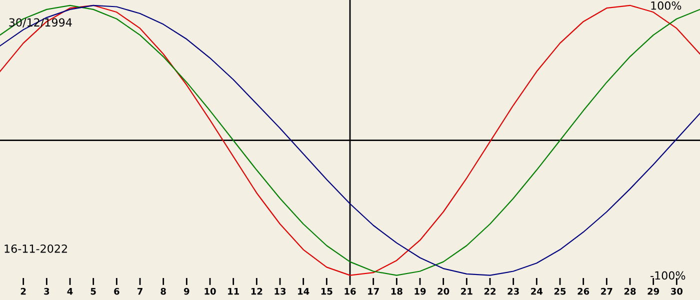 This screenshot has height=300, width=700. What do you see at coordinates (466, 291) in the screenshot?
I see `x-tick-label: 21` at bounding box center [466, 291].